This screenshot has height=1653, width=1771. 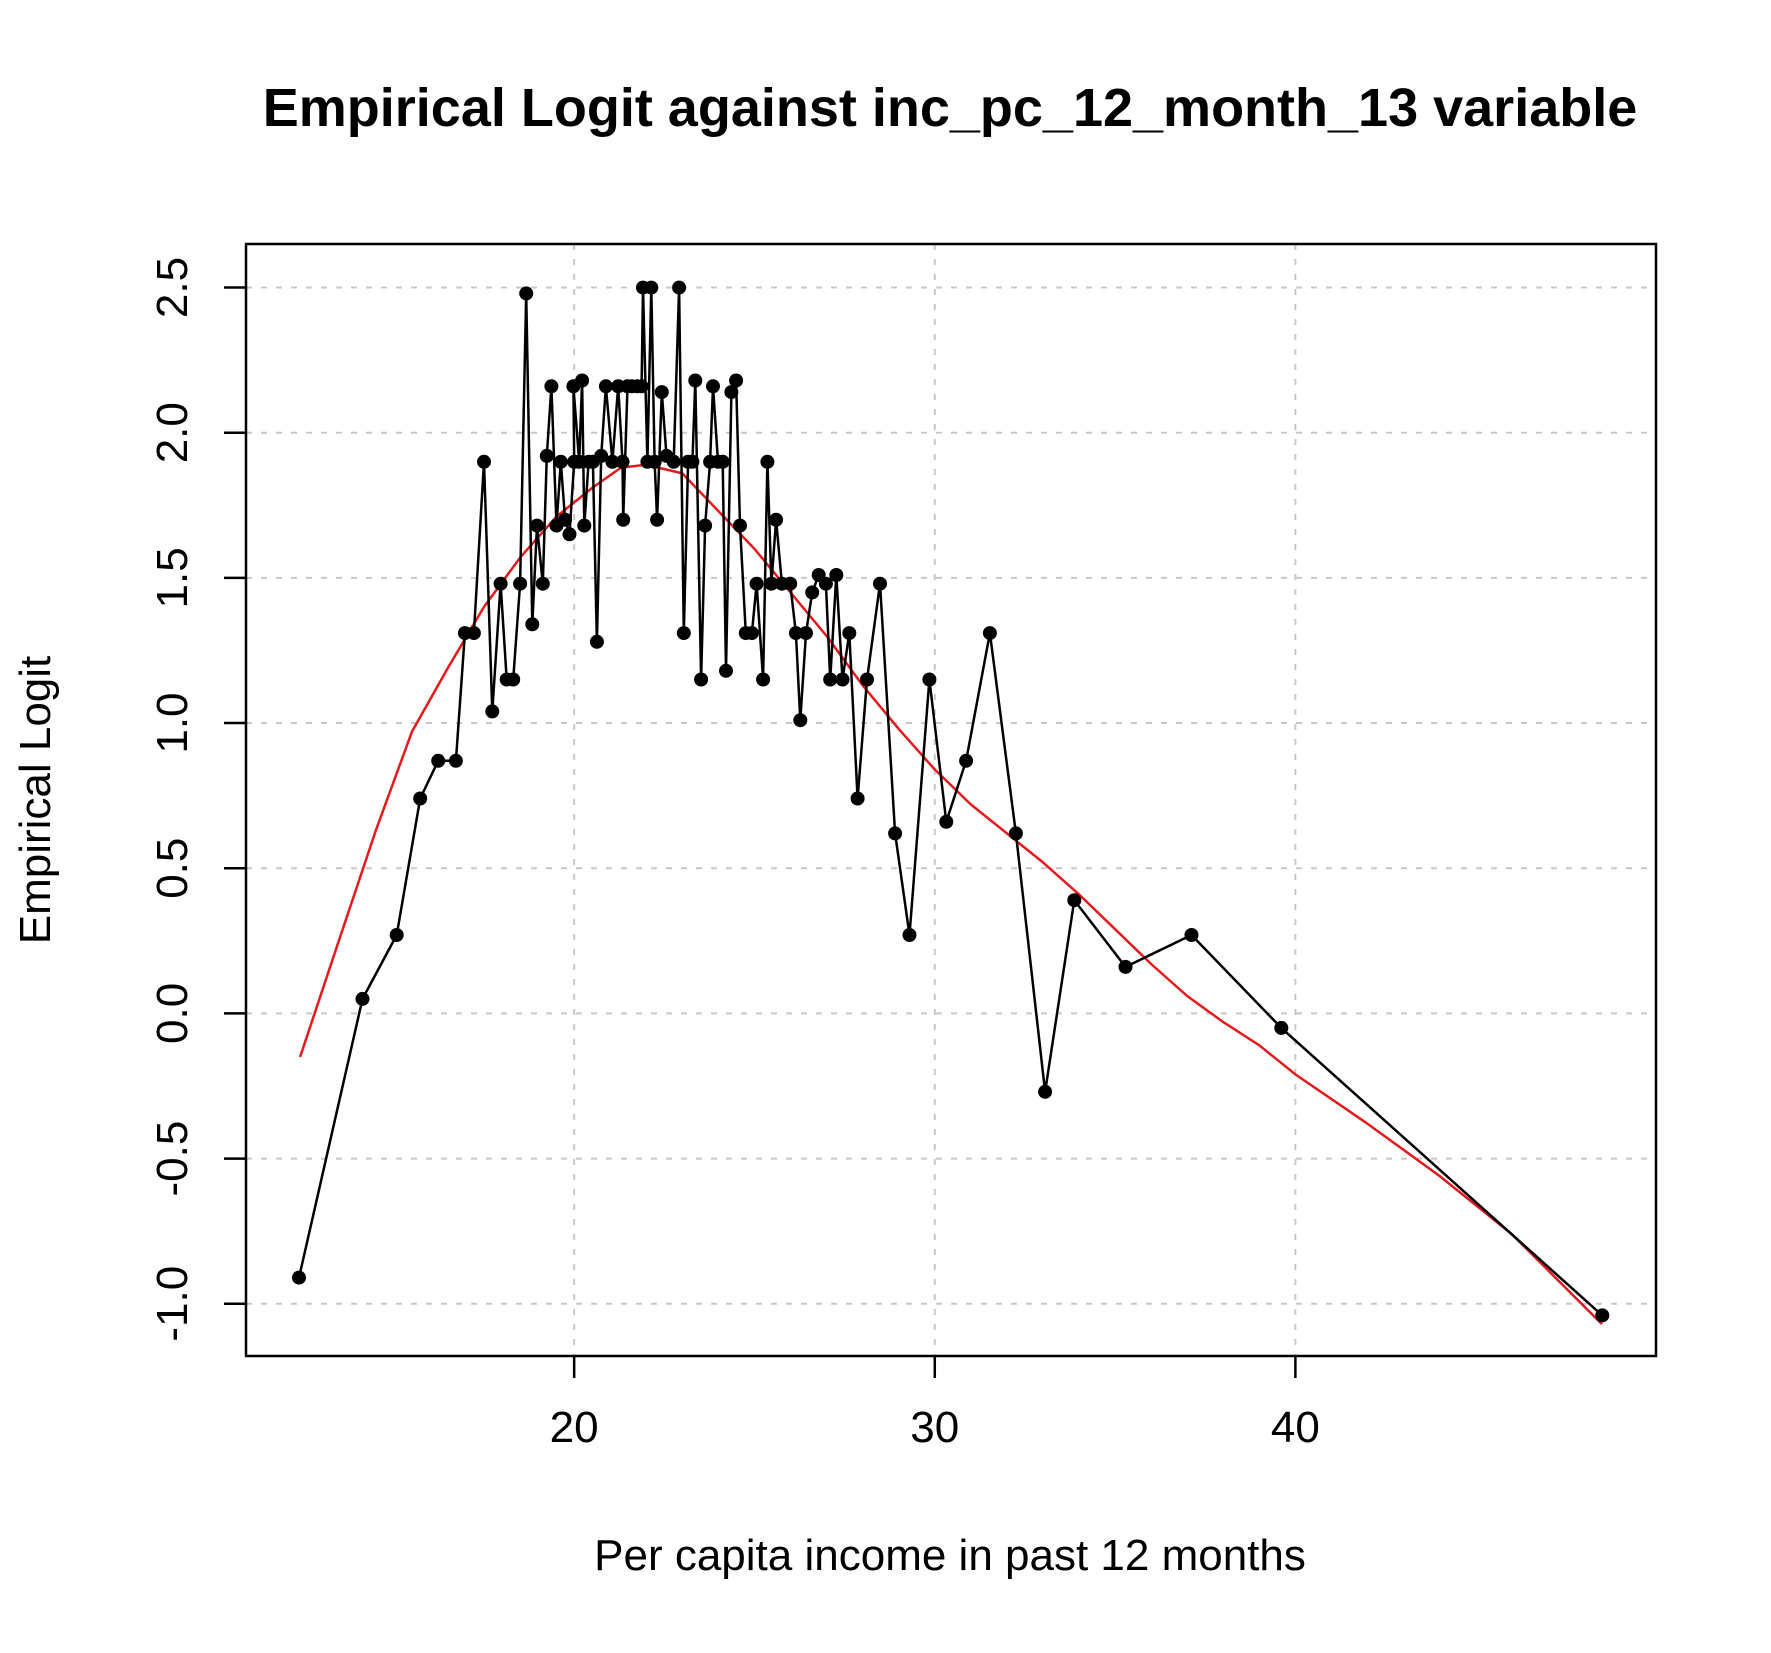 What do you see at coordinates (172, 868) in the screenshot?
I see `y-tick-label-0.5: 0.5` at bounding box center [172, 868].